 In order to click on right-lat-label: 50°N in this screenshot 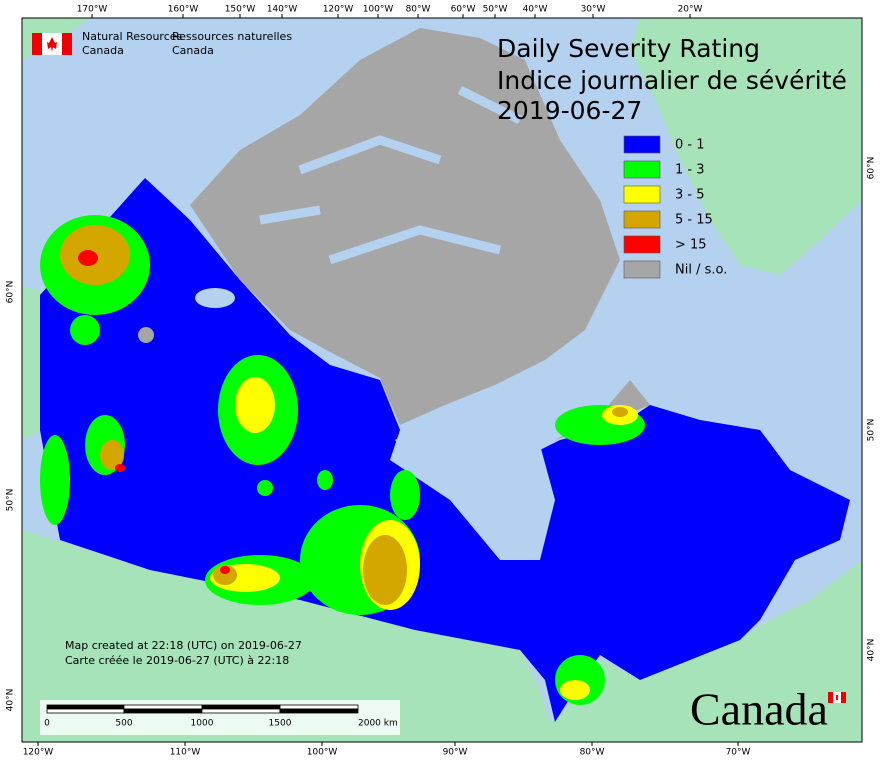, I will do `click(872, 430)`.